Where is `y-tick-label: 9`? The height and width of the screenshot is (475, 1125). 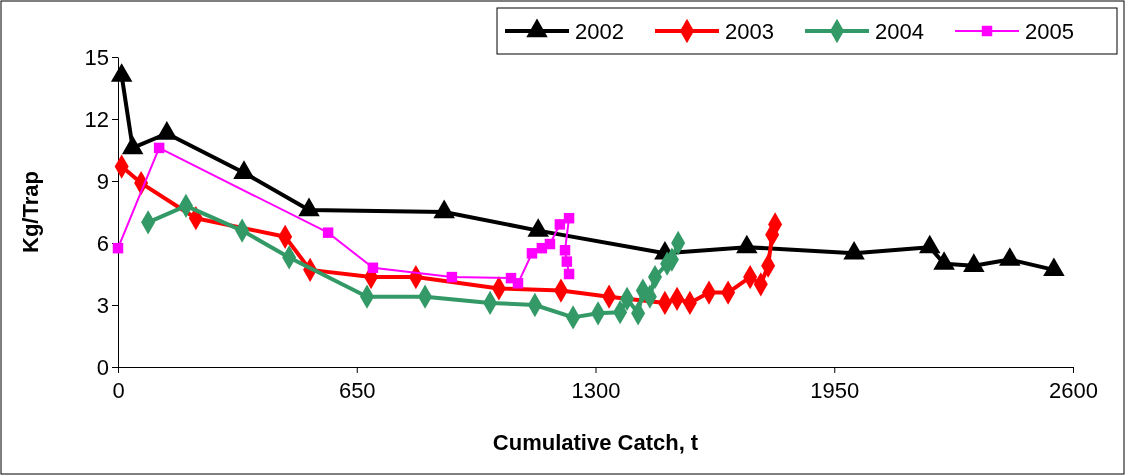 y-tick-label: 9 is located at coordinates (102, 181).